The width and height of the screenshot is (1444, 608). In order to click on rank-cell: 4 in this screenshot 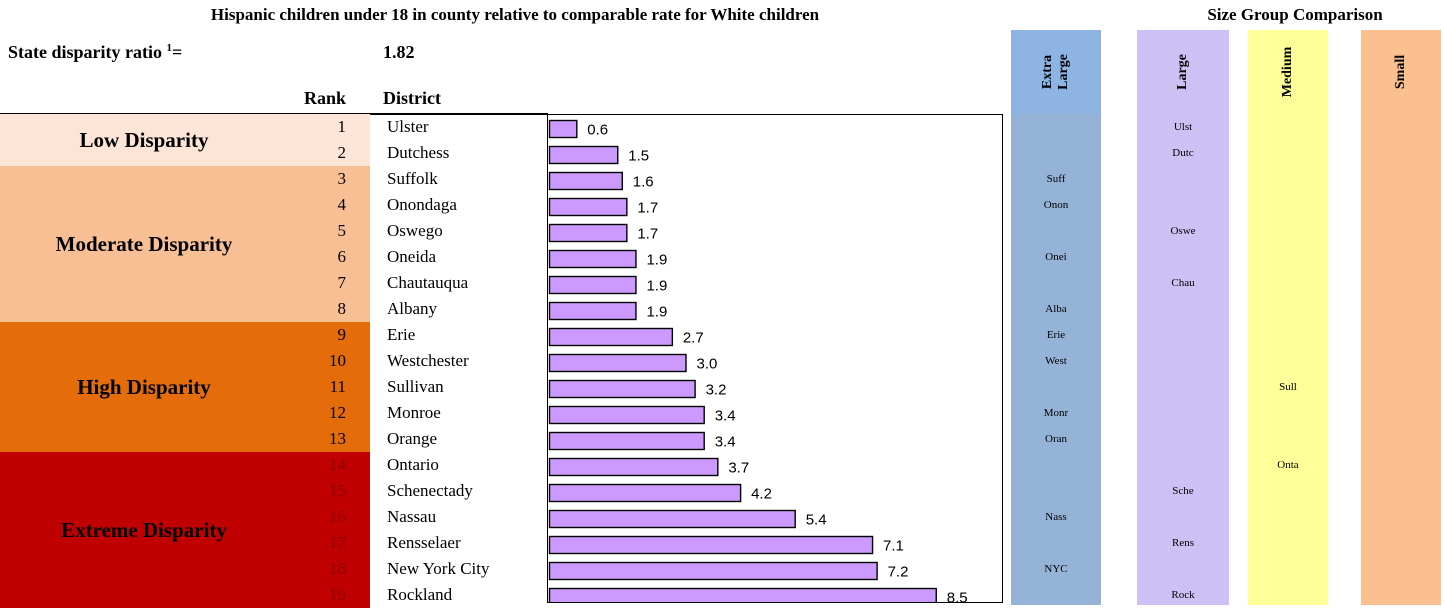, I will do `click(342, 204)`.